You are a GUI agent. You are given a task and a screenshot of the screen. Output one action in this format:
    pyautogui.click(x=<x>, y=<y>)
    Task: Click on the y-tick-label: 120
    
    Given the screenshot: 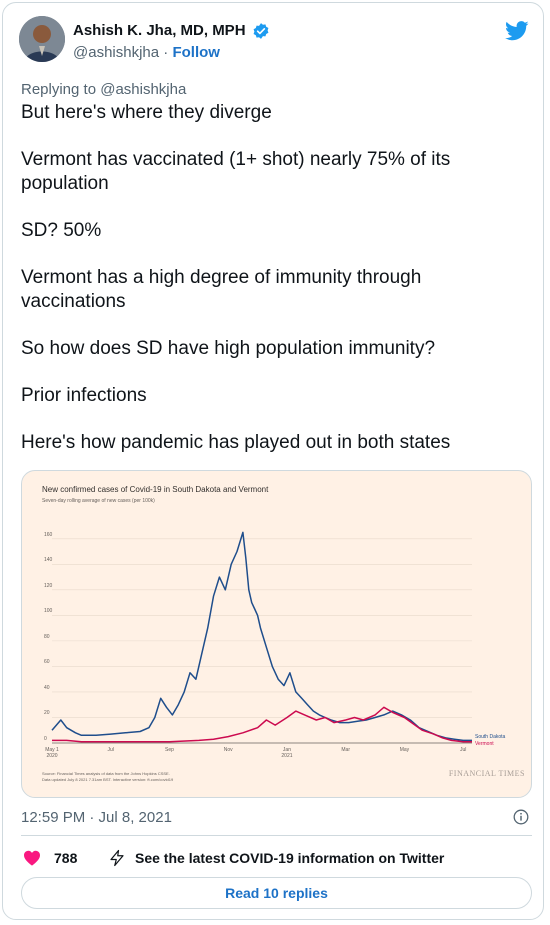 What is the action you would take?
    pyautogui.click(x=48, y=585)
    